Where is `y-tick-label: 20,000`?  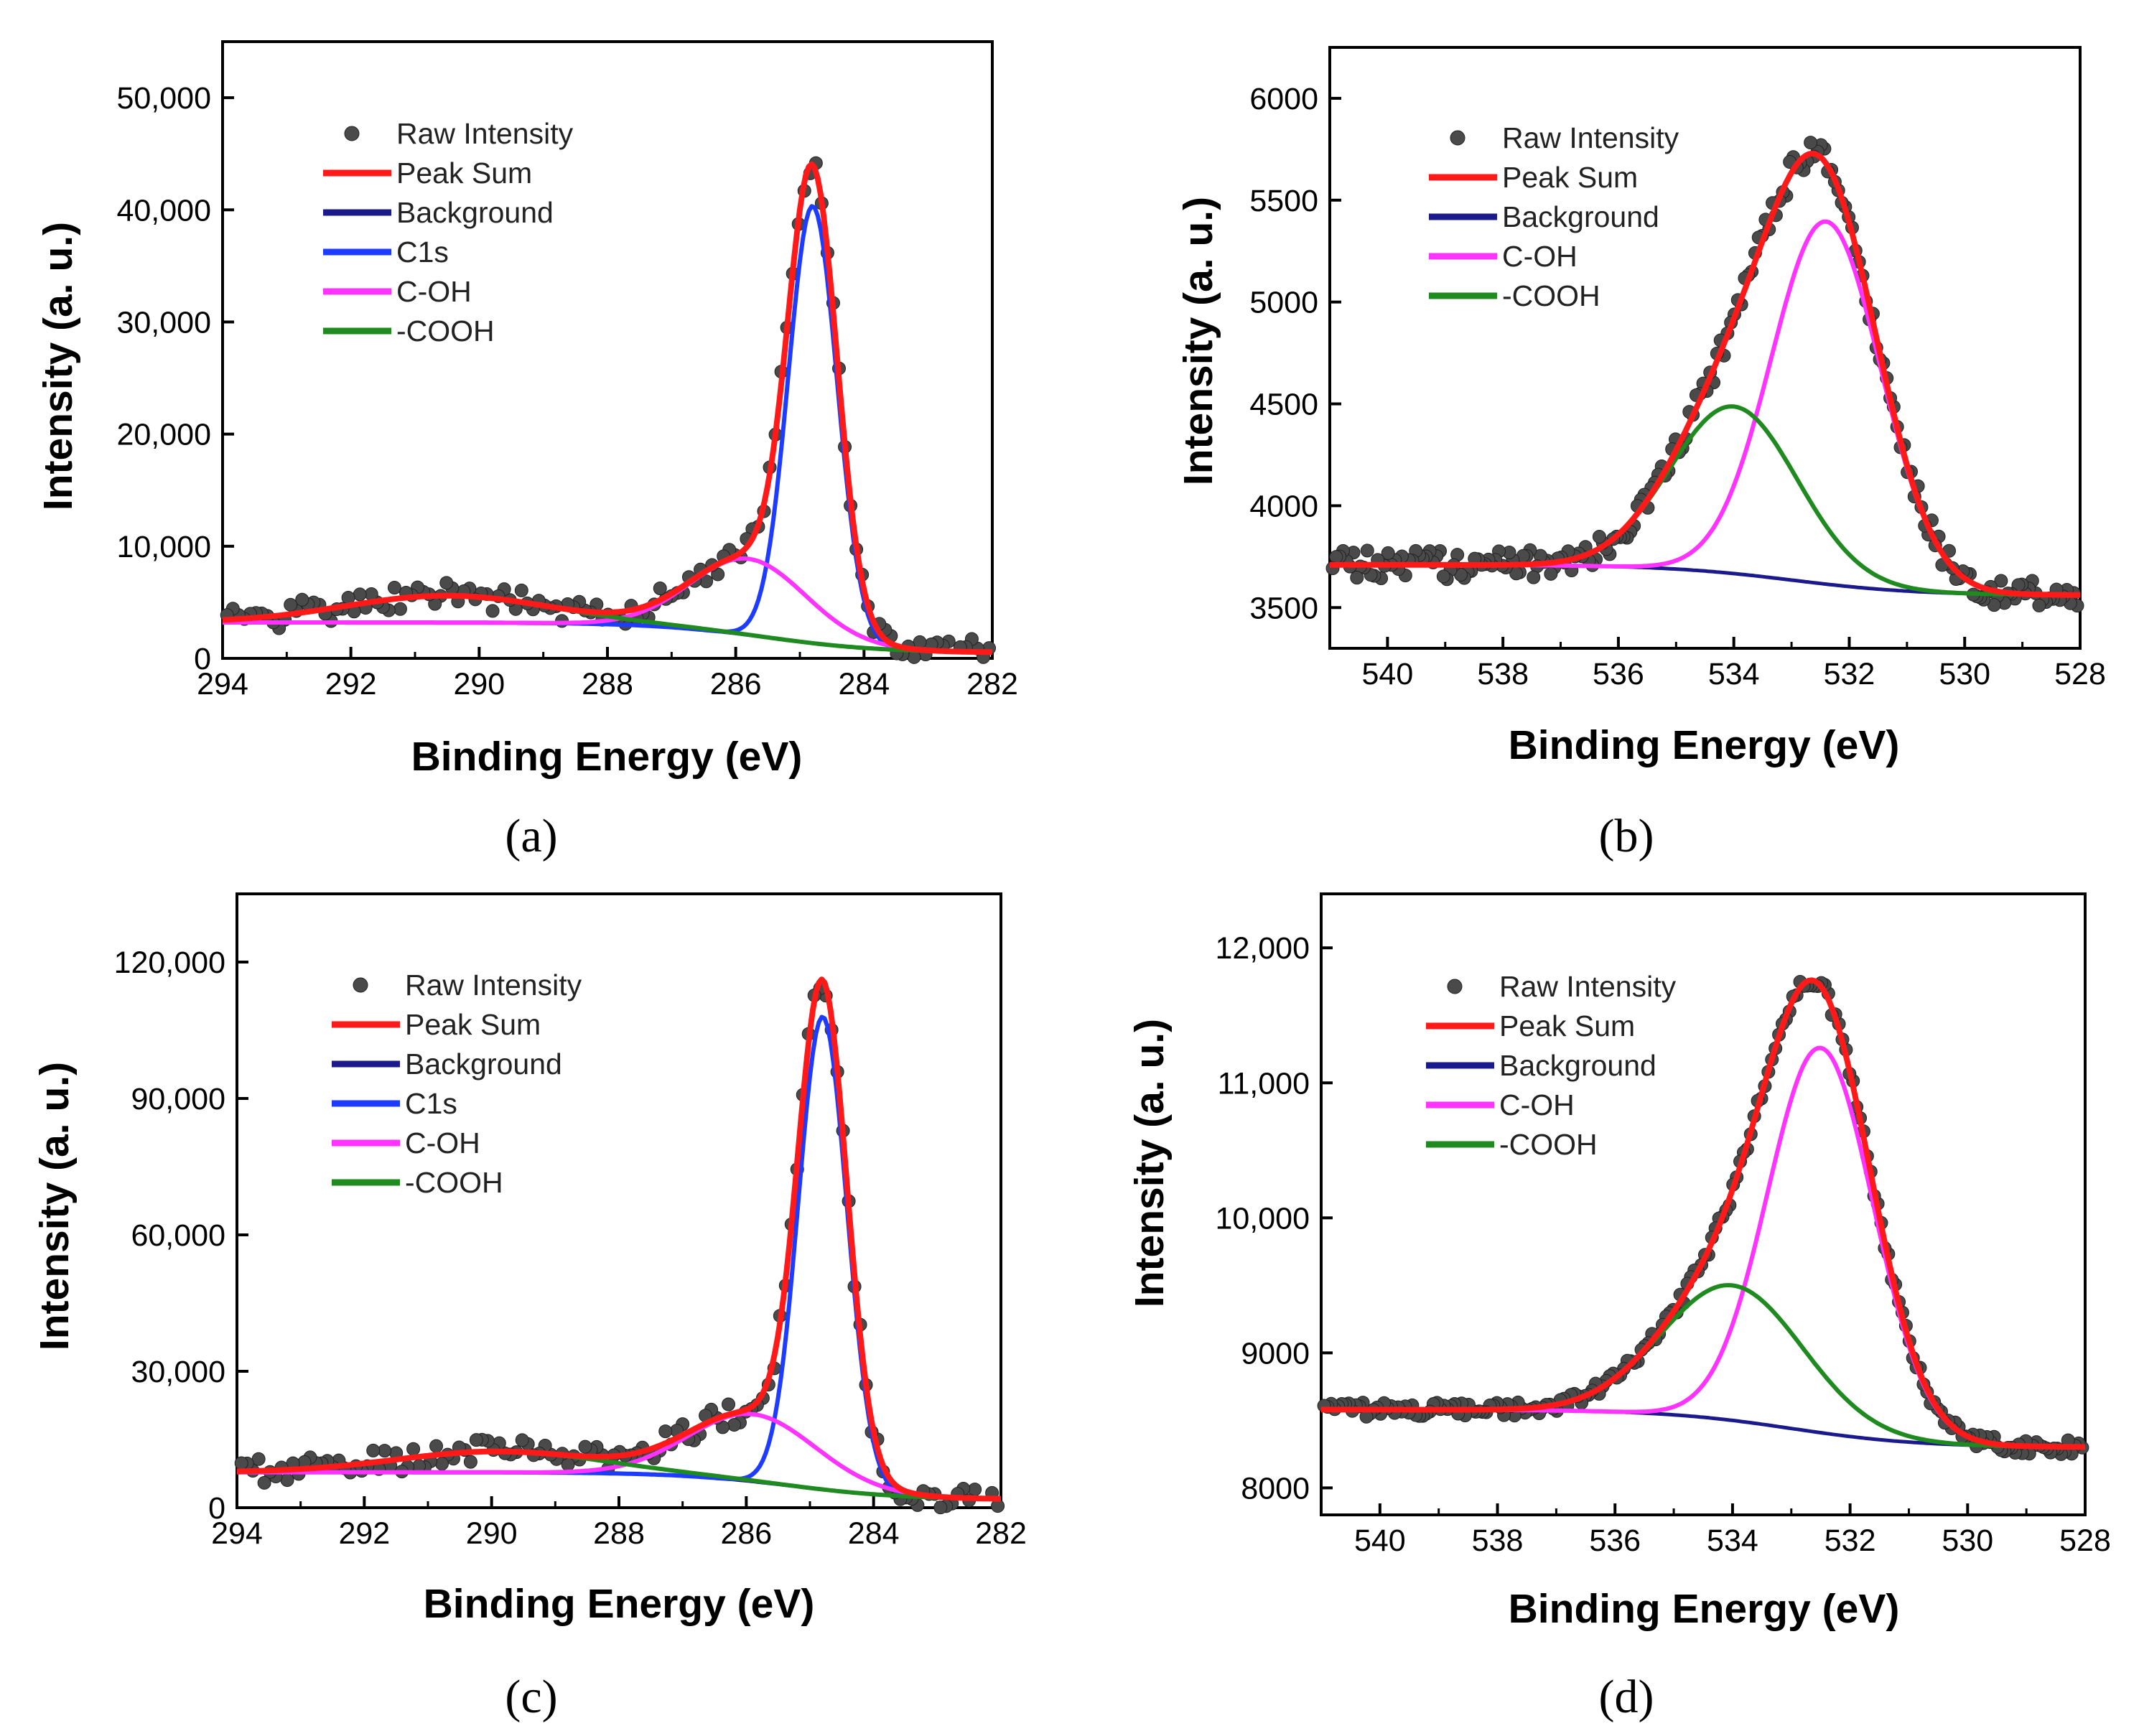 y-tick-label: 20,000 is located at coordinates (163, 435).